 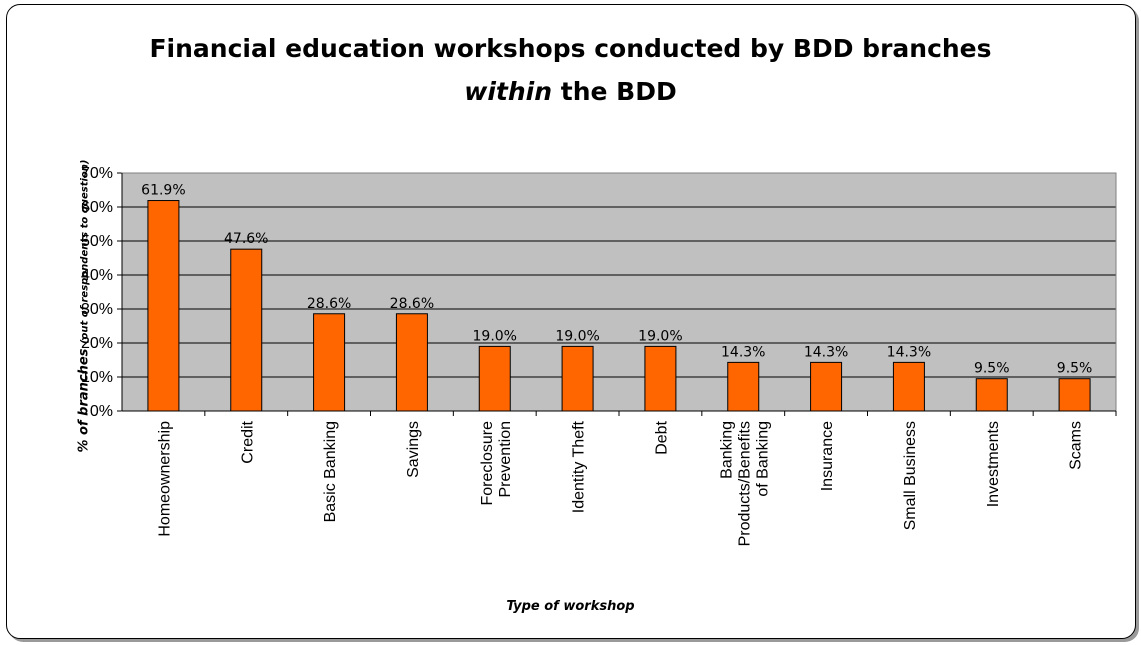 What do you see at coordinates (97, 309) in the screenshot?
I see `y-tick-label: 30%` at bounding box center [97, 309].